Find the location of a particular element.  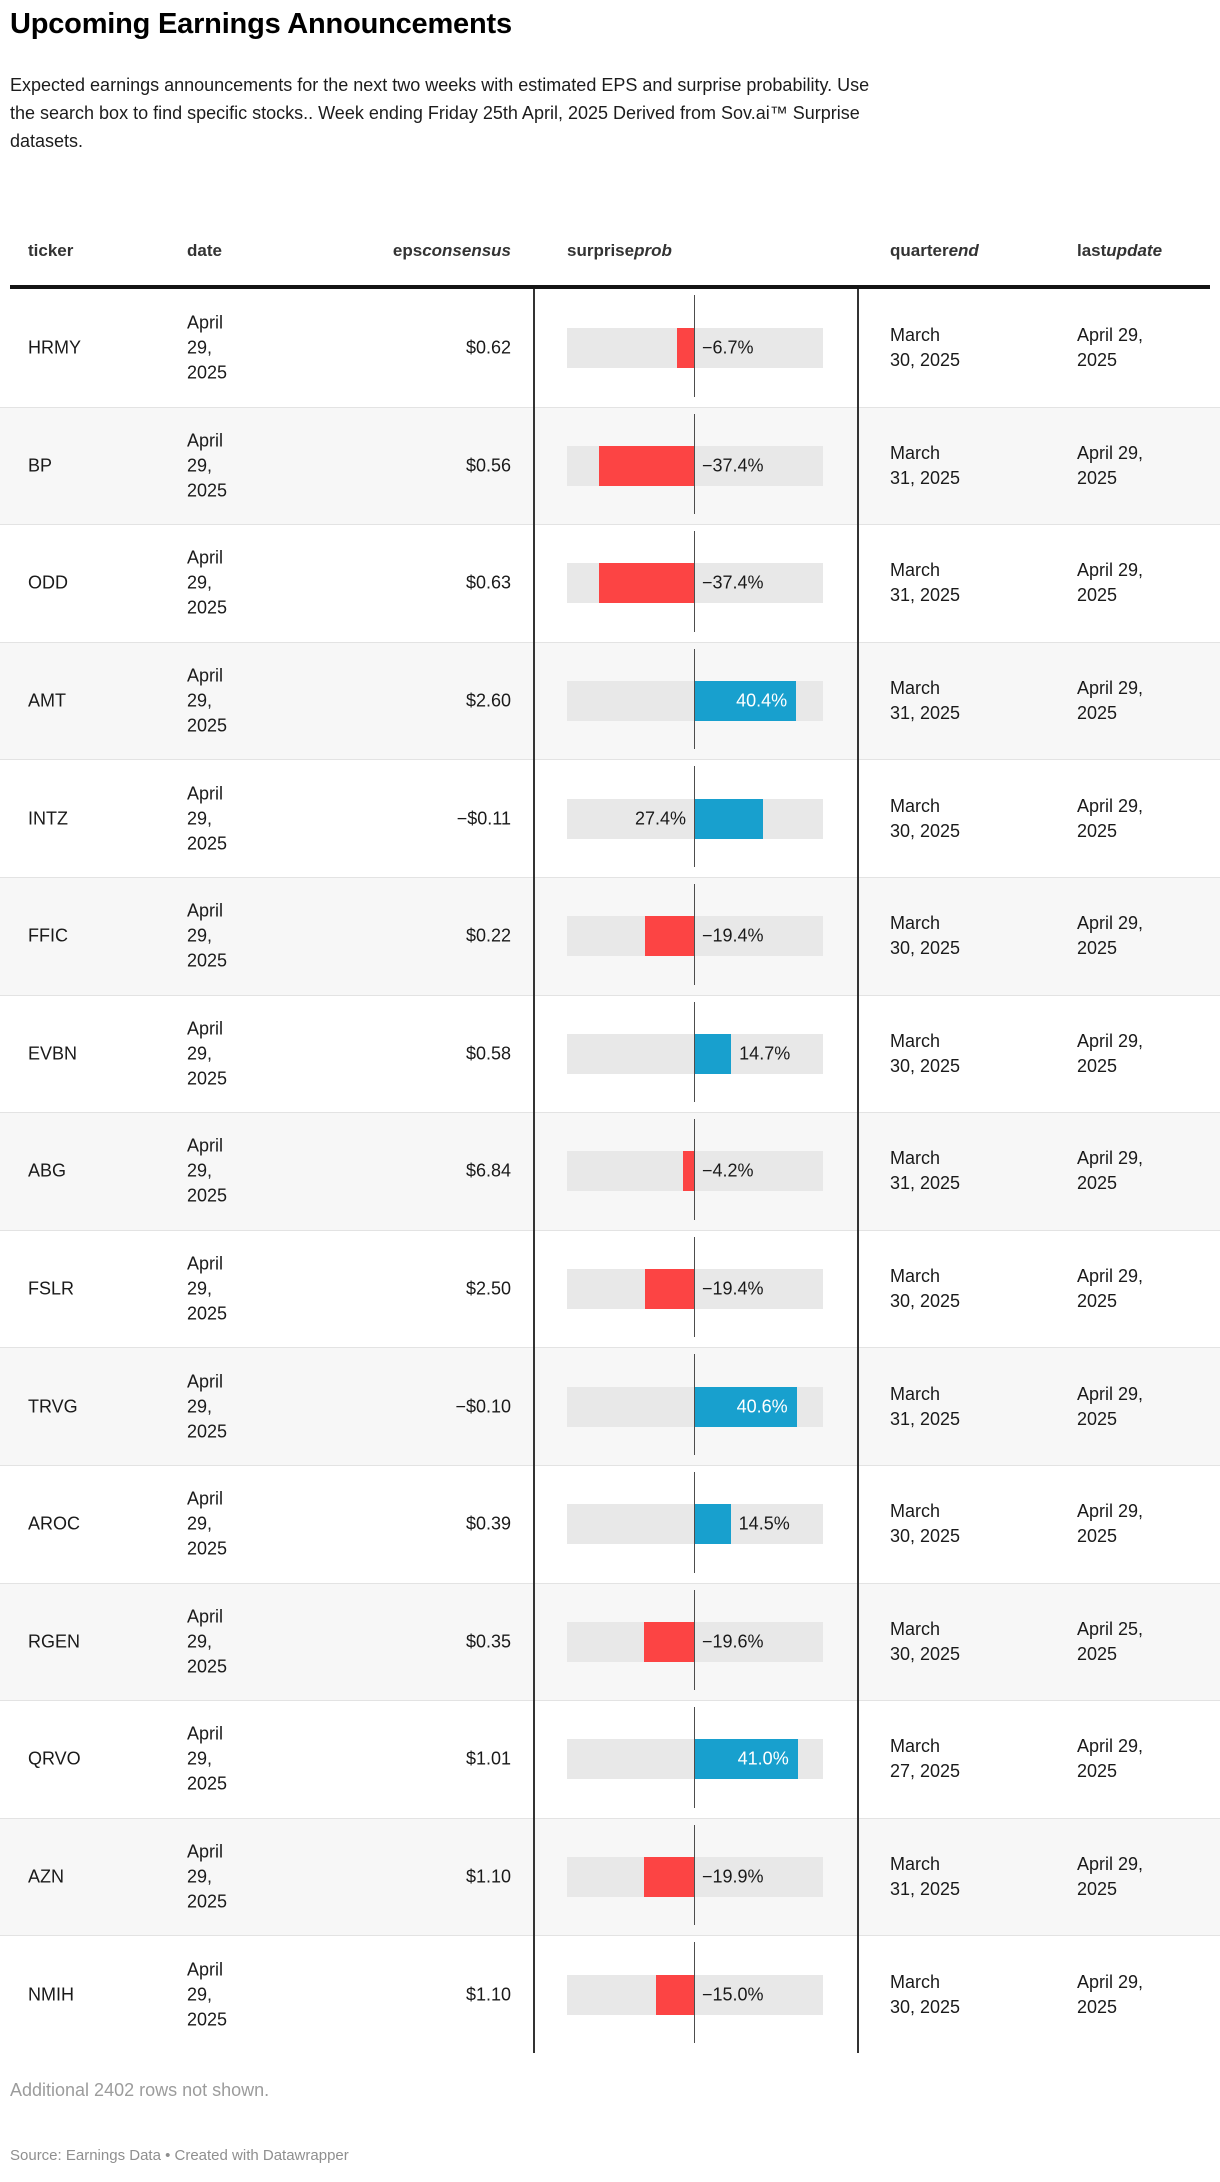

column-header-quarterend: quarterend is located at coordinates (934, 250).